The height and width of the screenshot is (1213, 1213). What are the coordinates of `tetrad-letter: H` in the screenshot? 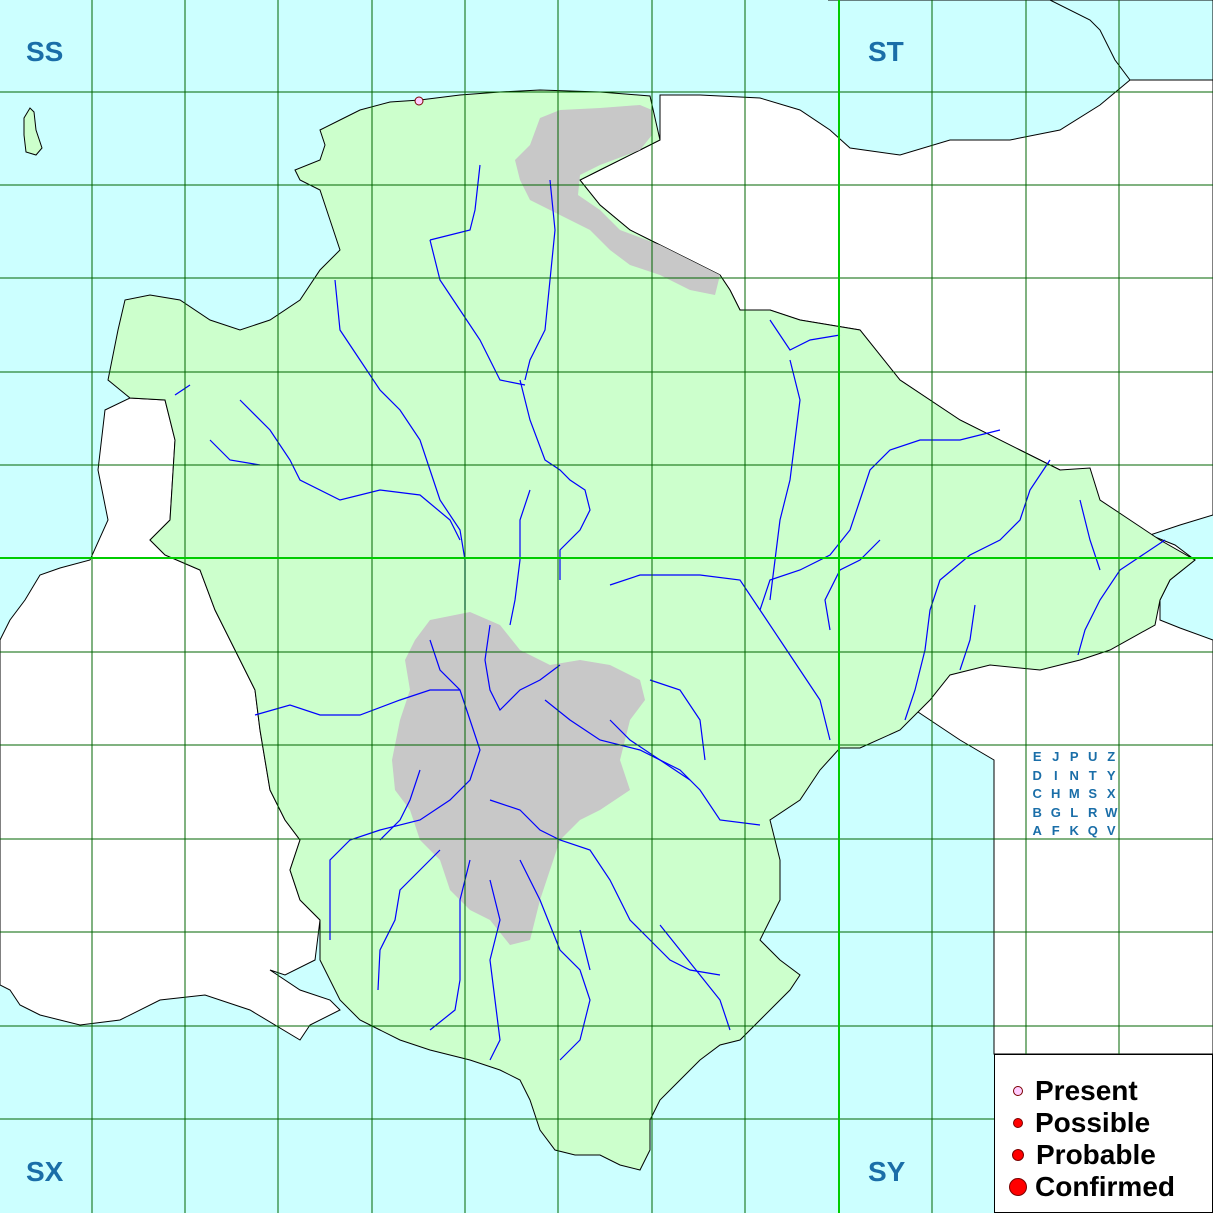 It's located at (1056, 794).